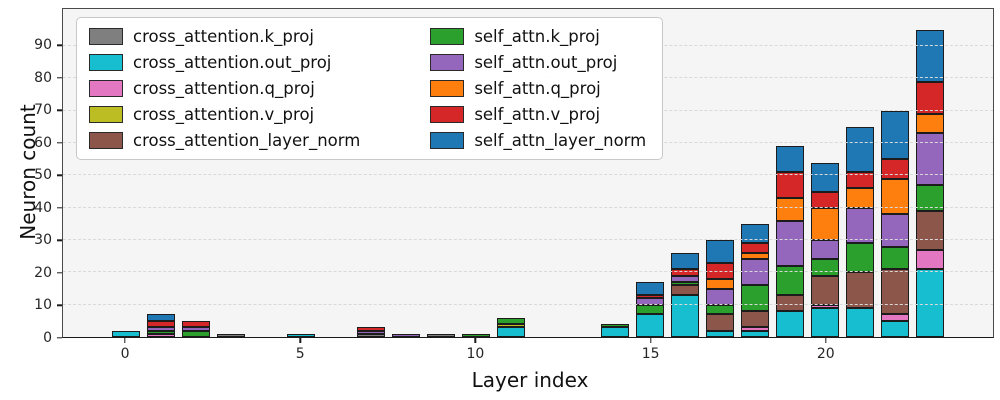 Image resolution: width=1000 pixels, height=400 pixels. Describe the element at coordinates (230, 335) in the screenshot. I see `bar-segment-cross_attention.k_proj-layer-3` at that location.